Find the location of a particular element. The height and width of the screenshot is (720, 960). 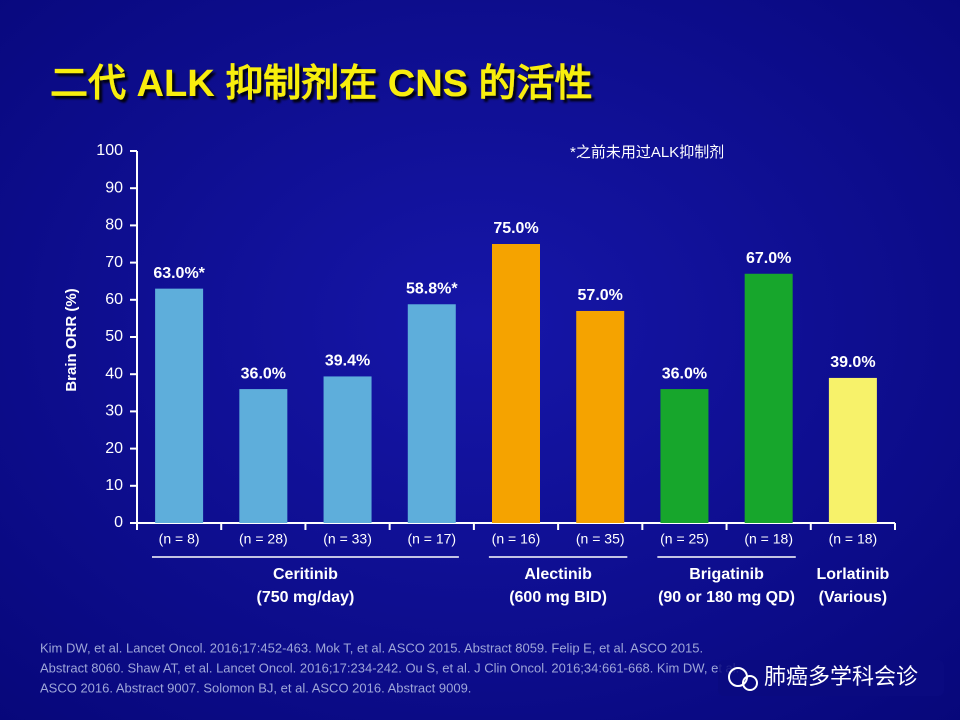

x-tick-label: (n = 17) is located at coordinates (431, 539).